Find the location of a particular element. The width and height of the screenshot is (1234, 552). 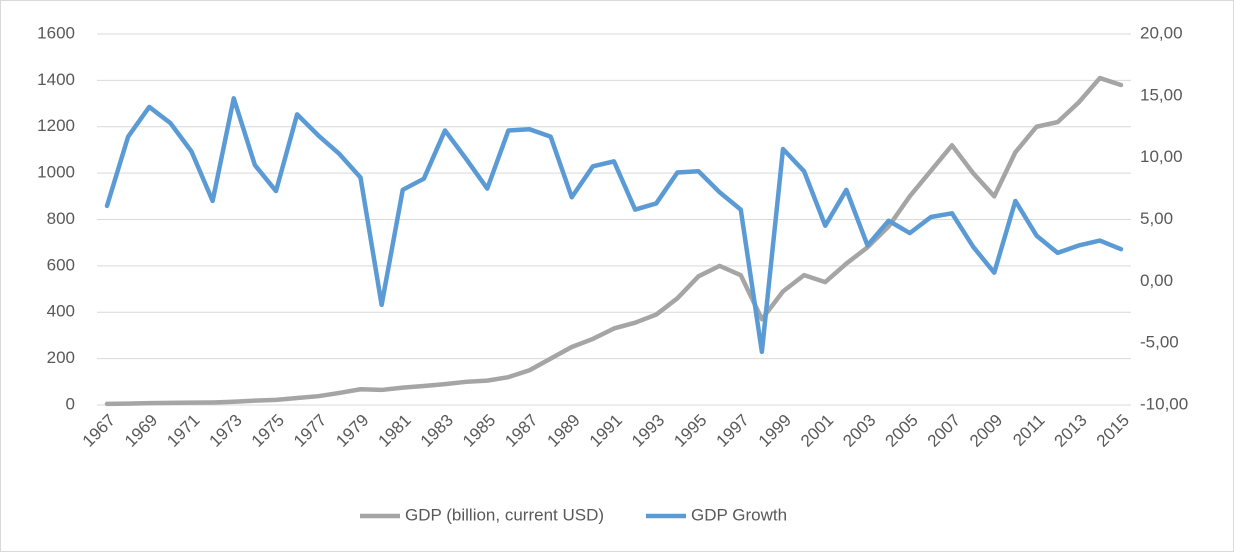

y-tick-label: 1600 is located at coordinates (56, 32).